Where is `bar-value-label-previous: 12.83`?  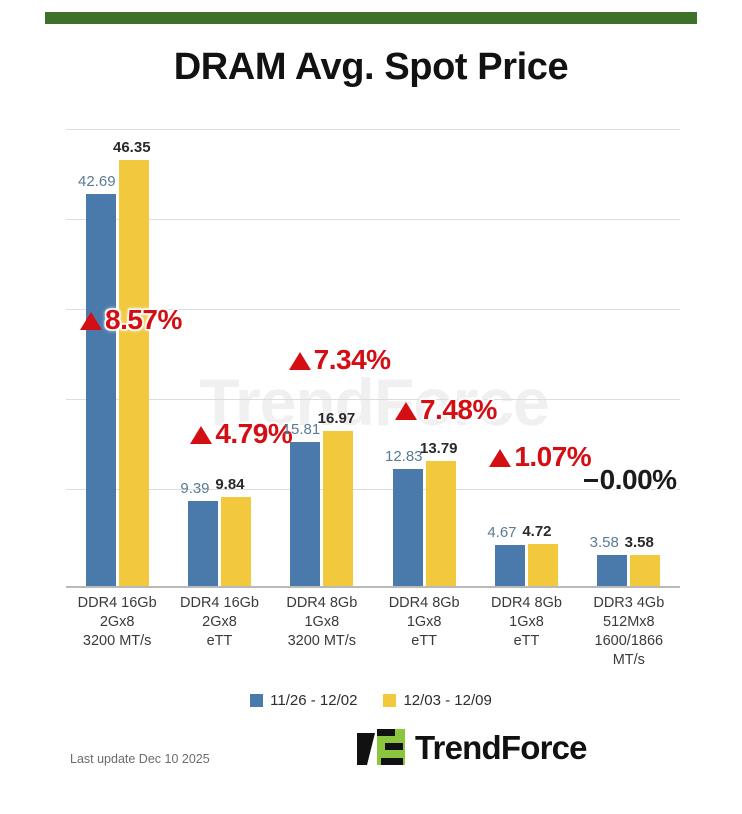
bar-value-label-previous: 12.83 is located at coordinates (403, 456).